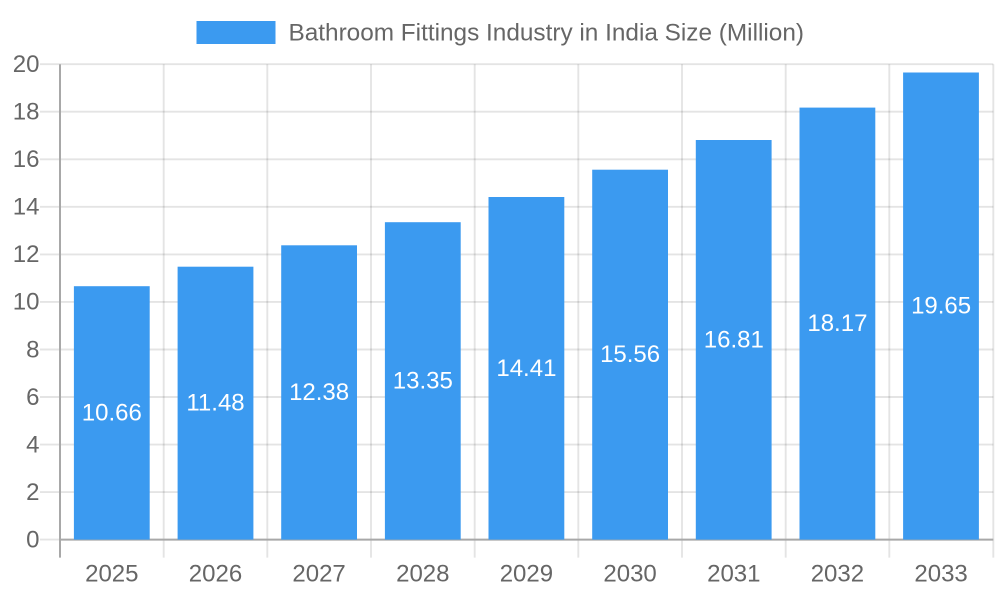  I want to click on svg-text: 10.66, so click(112, 412).